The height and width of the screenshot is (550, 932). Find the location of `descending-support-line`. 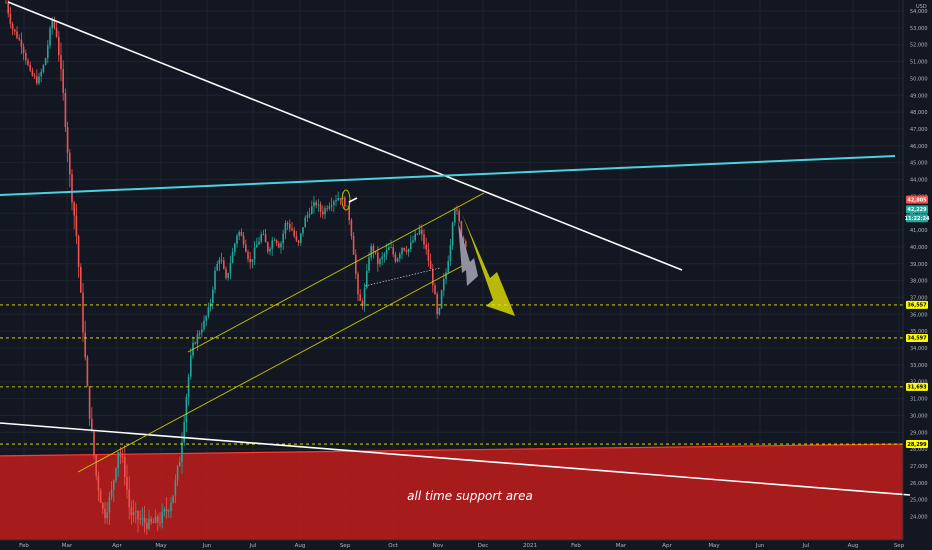

descending-support-line is located at coordinates (455, 459).